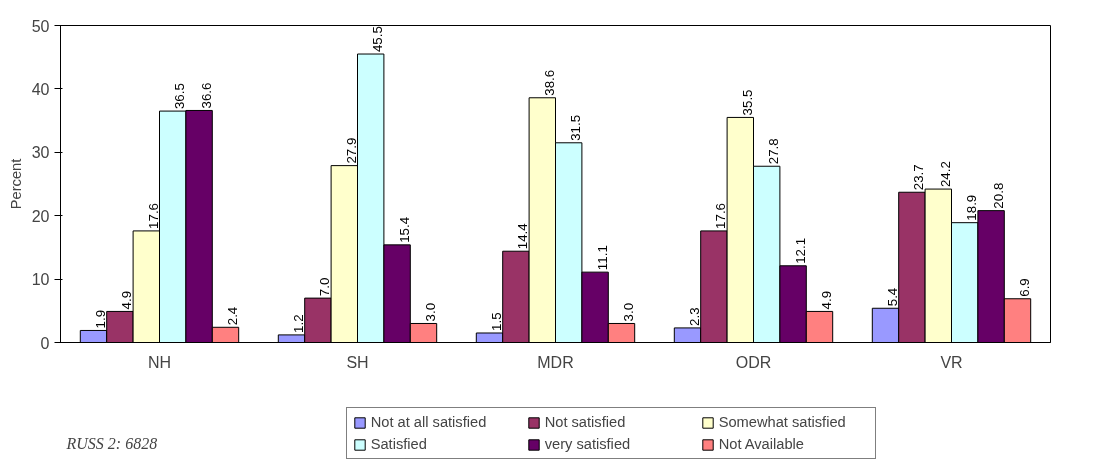 Image resolution: width=1100 pixels, height=472 pixels. Describe the element at coordinates (998, 195) in the screenshot. I see `data-label: 20.8` at that location.